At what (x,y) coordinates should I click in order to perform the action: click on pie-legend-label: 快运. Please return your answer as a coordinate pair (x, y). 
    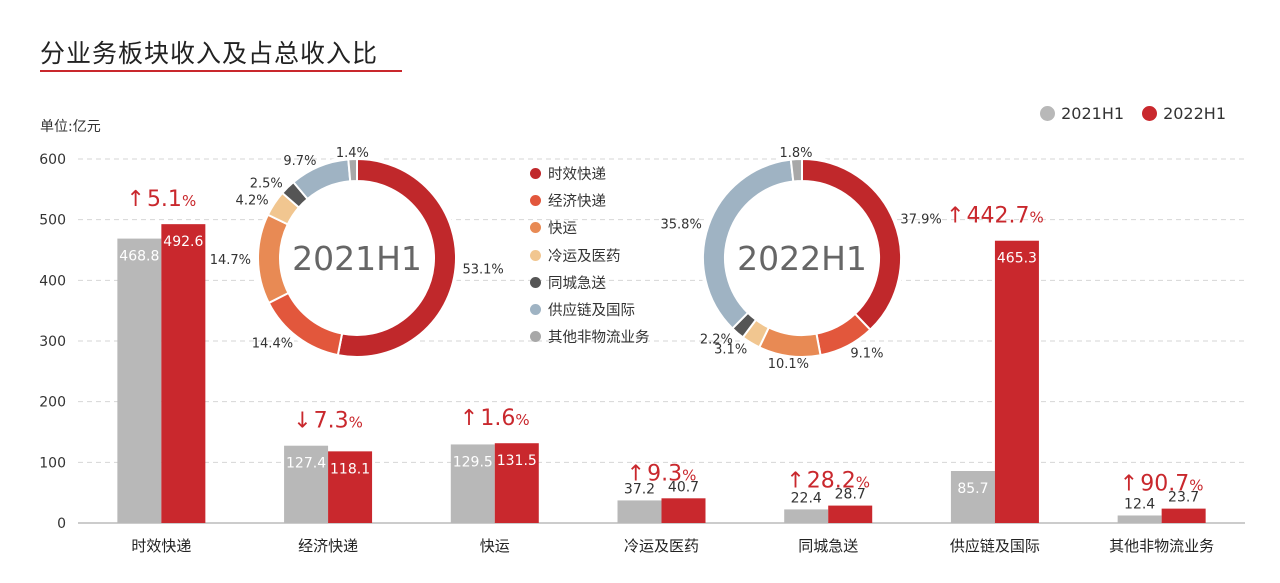
    Looking at the image, I should click on (562, 229).